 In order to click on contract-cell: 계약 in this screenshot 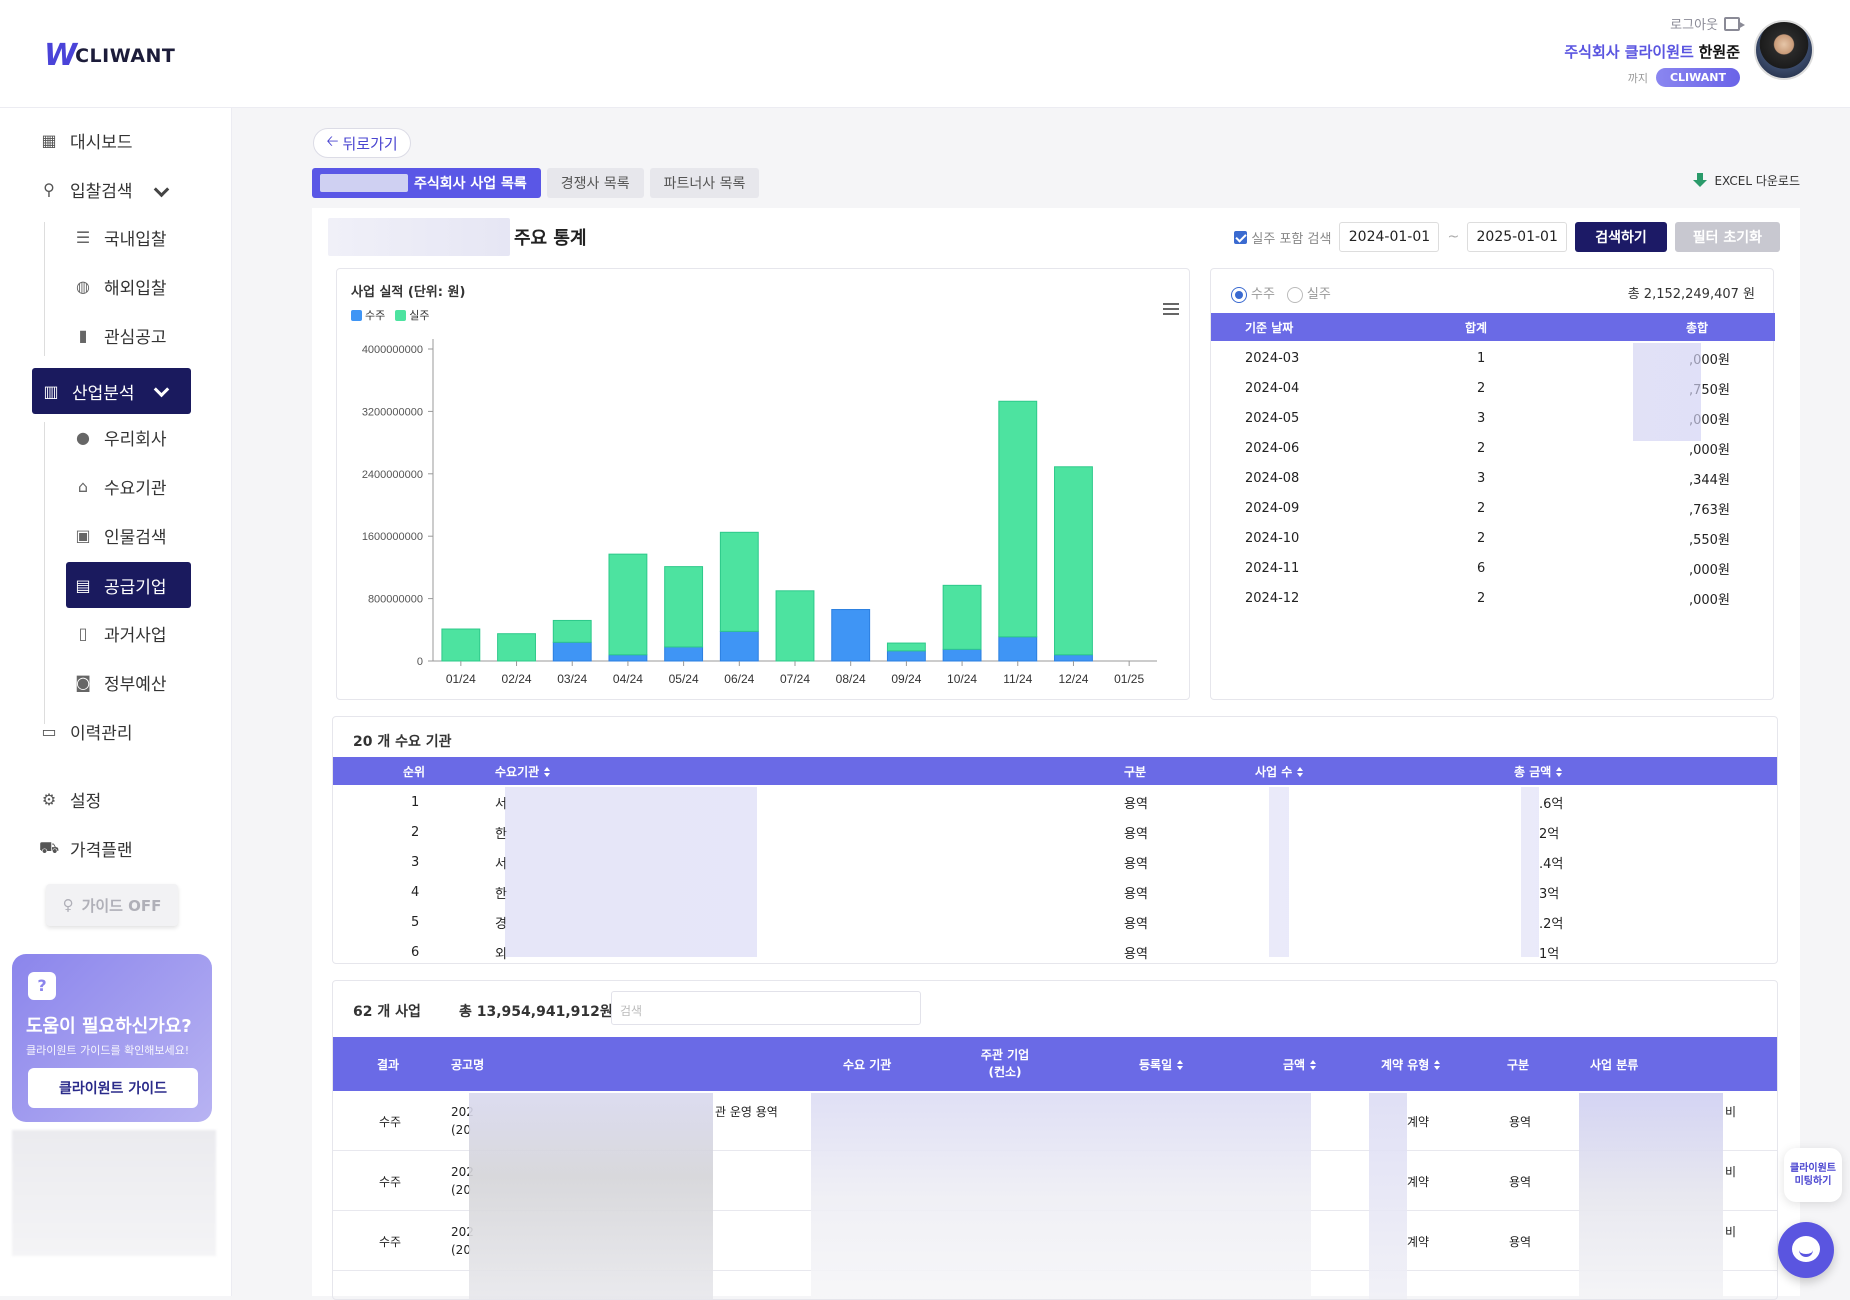, I will do `click(1418, 1181)`.